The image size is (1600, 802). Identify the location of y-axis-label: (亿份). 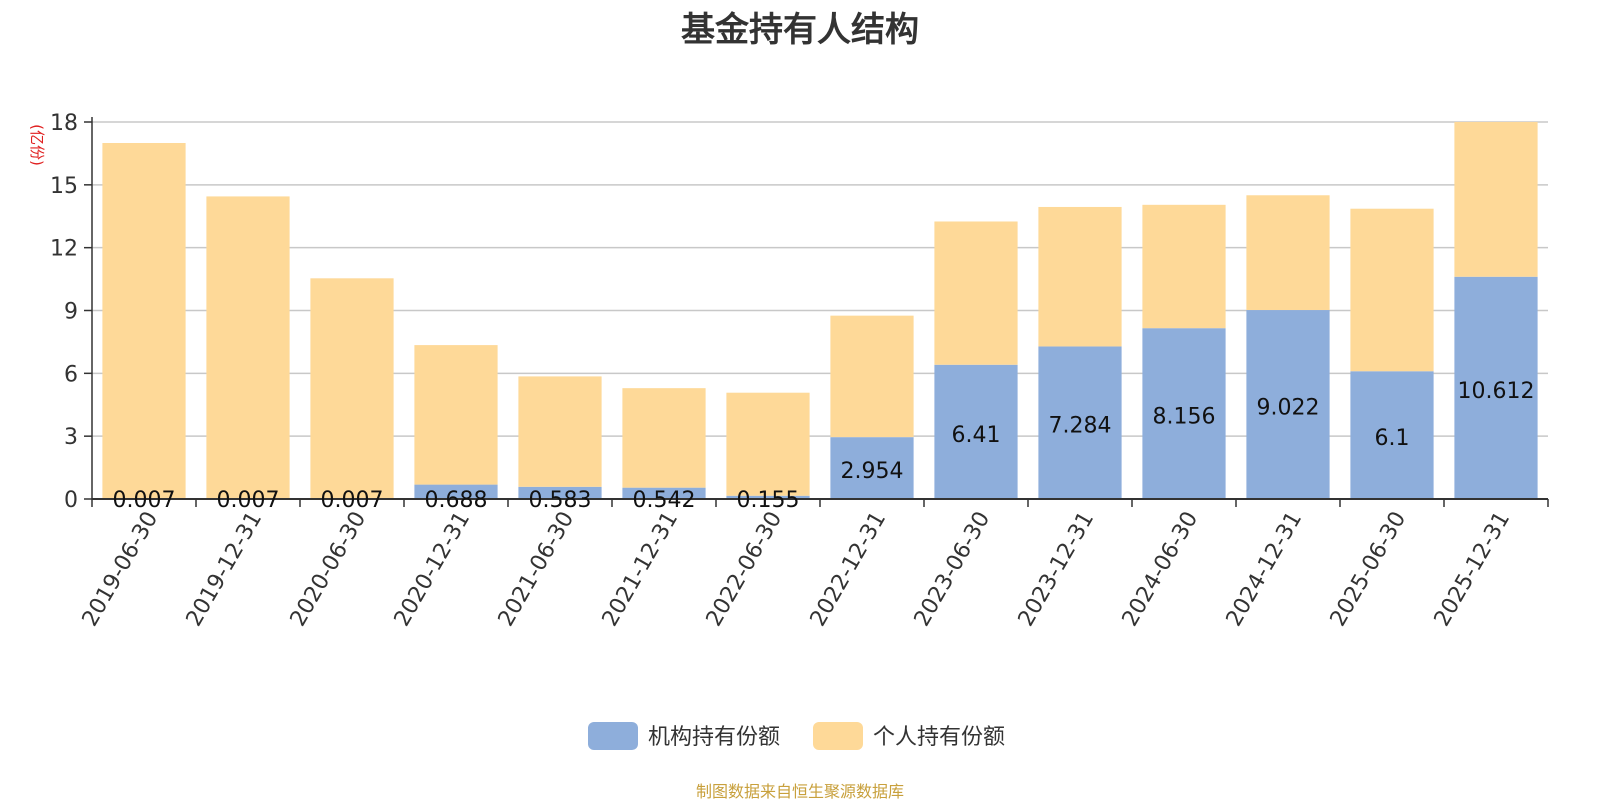
(37, 145).